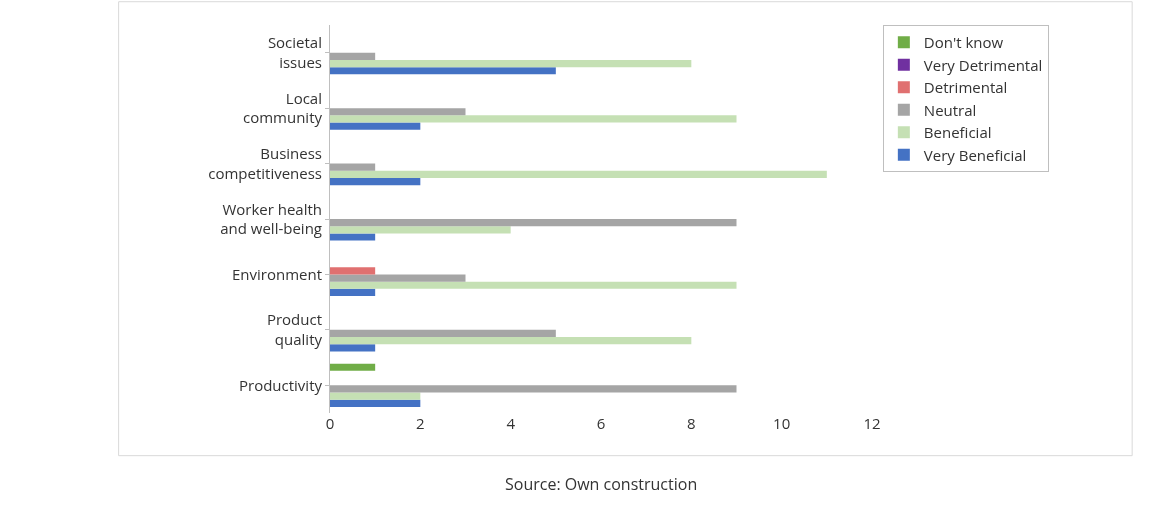 The width and height of the screenshot is (1172, 508). I want to click on y-tick-label: Local community, so click(282, 107).